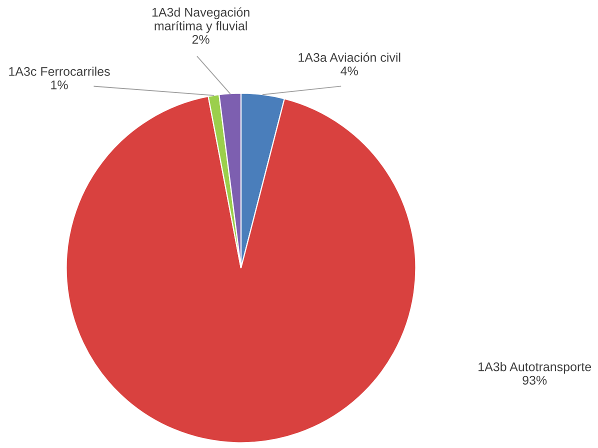 Image resolution: width=598 pixels, height=448 pixels. What do you see at coordinates (201, 20) in the screenshot?
I see `slice-label: 1A3d Navegación marítima y fluvial` at bounding box center [201, 20].